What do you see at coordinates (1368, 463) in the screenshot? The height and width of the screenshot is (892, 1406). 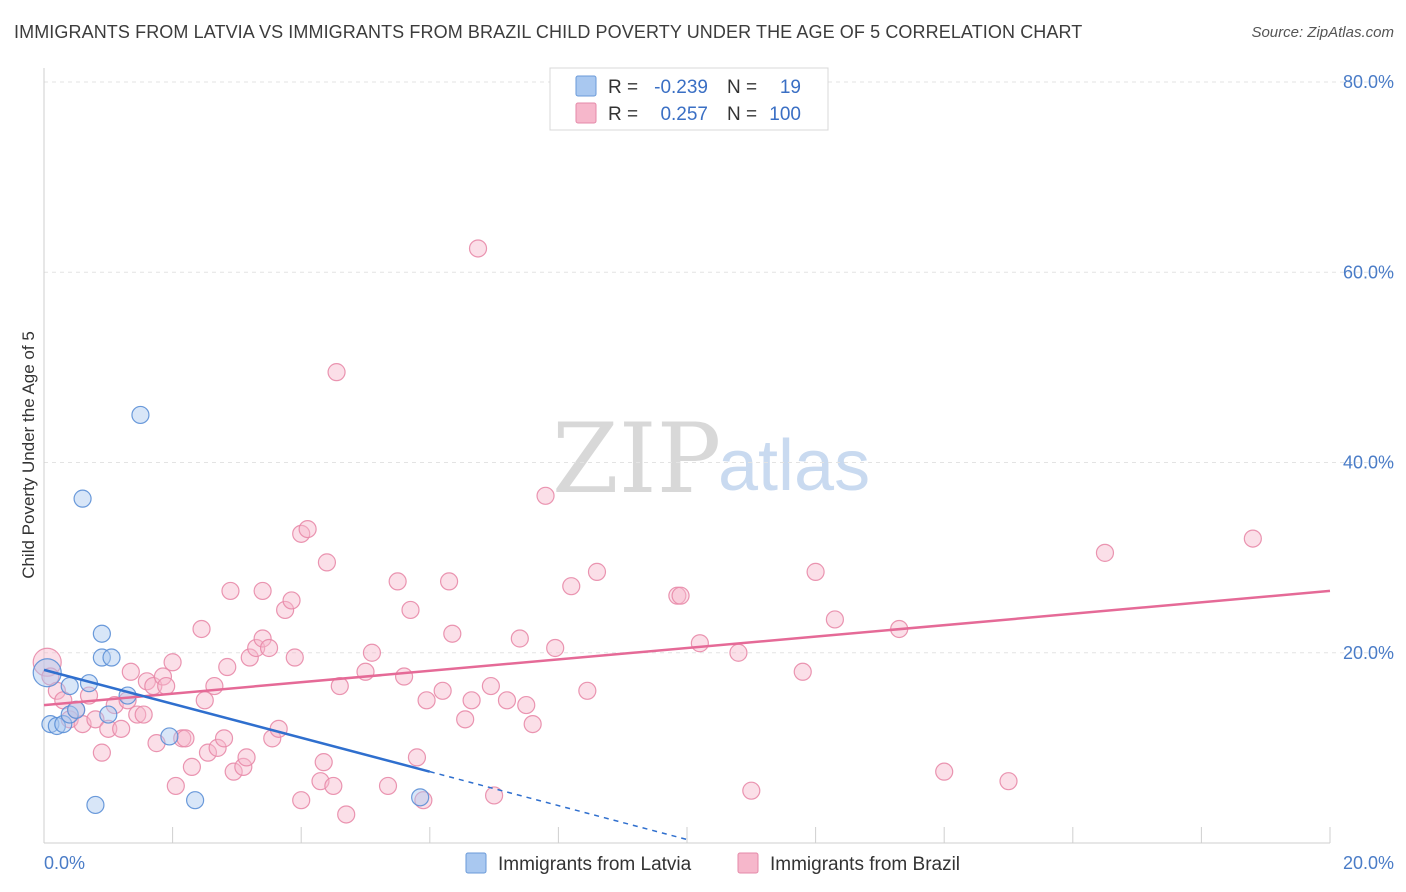 I see `y-tick-label: 40.0%` at bounding box center [1368, 463].